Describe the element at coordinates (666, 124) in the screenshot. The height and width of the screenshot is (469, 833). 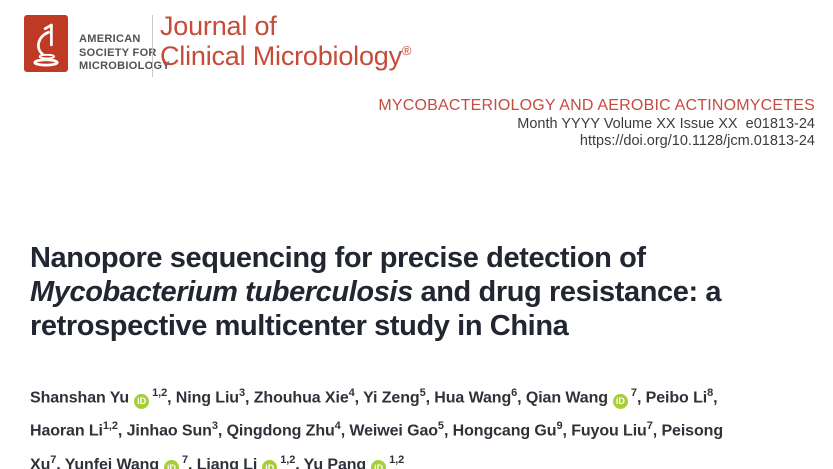
I see `issue-citation: Month YYYY Volume XX Issue XX e01813-24` at that location.